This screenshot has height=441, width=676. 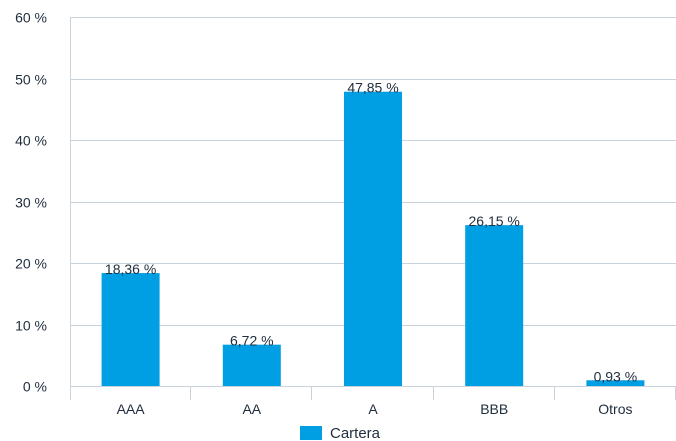 What do you see at coordinates (35, 387) in the screenshot?
I see `y-tick-label: 0 %` at bounding box center [35, 387].